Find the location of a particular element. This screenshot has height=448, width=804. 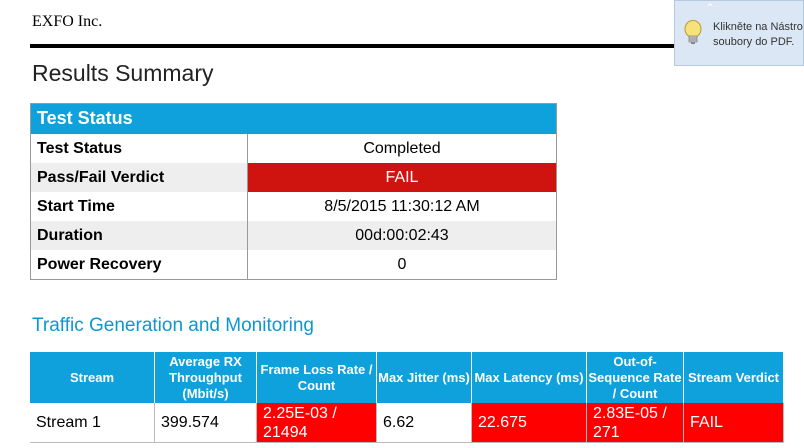

jitter-cell: 6.62 is located at coordinates (424, 423).